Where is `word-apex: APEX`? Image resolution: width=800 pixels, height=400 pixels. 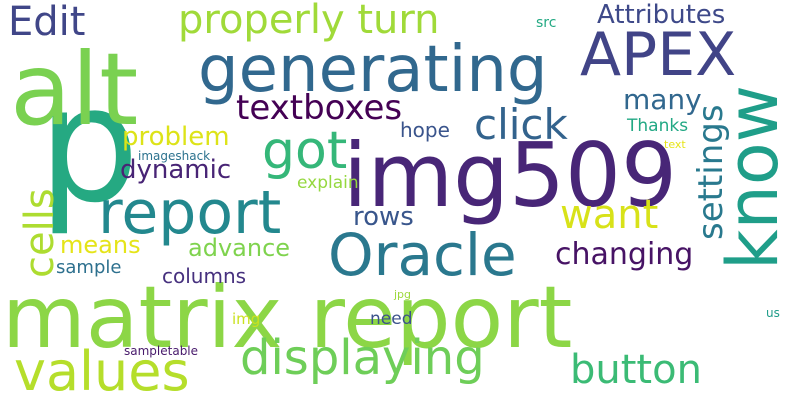 word-apex: APEX is located at coordinates (658, 55).